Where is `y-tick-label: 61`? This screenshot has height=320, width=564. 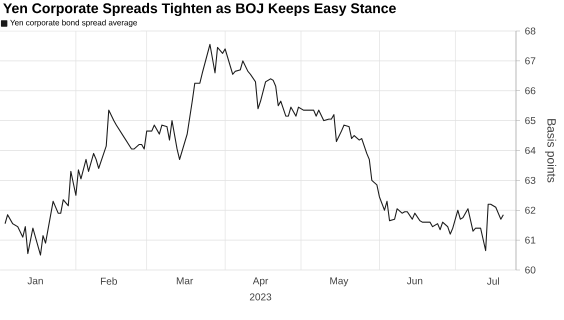 y-tick-label: 61 is located at coordinates (530, 240).